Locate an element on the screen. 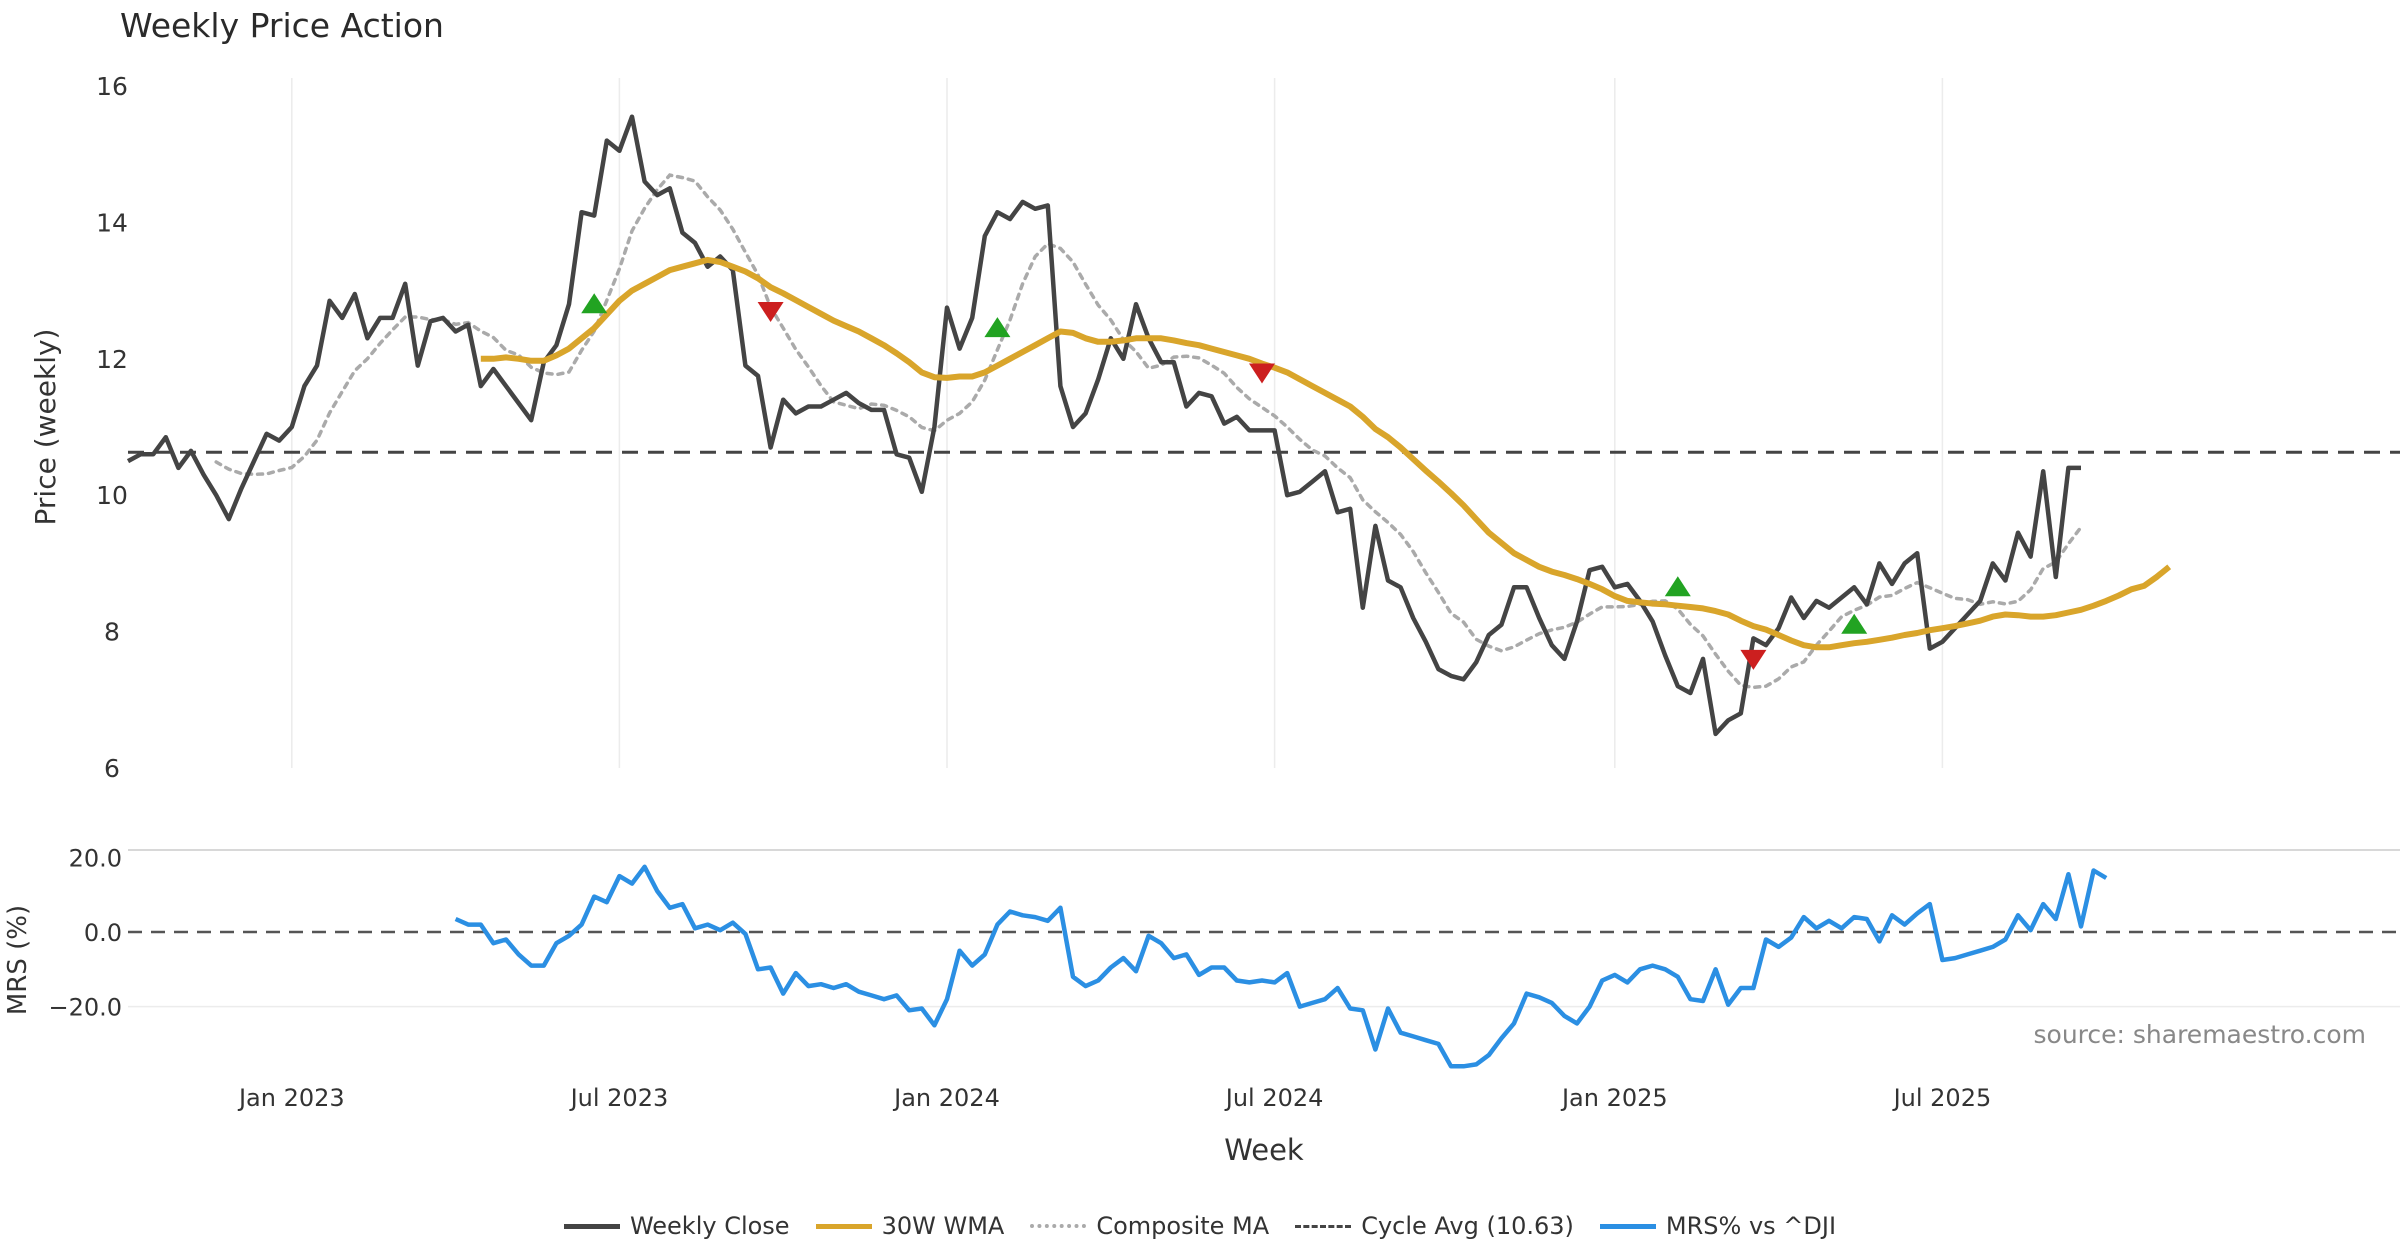 This screenshot has height=1260, width=2400. legend-label-mrs: MRS% vs ^DJI is located at coordinates (1751, 1226).